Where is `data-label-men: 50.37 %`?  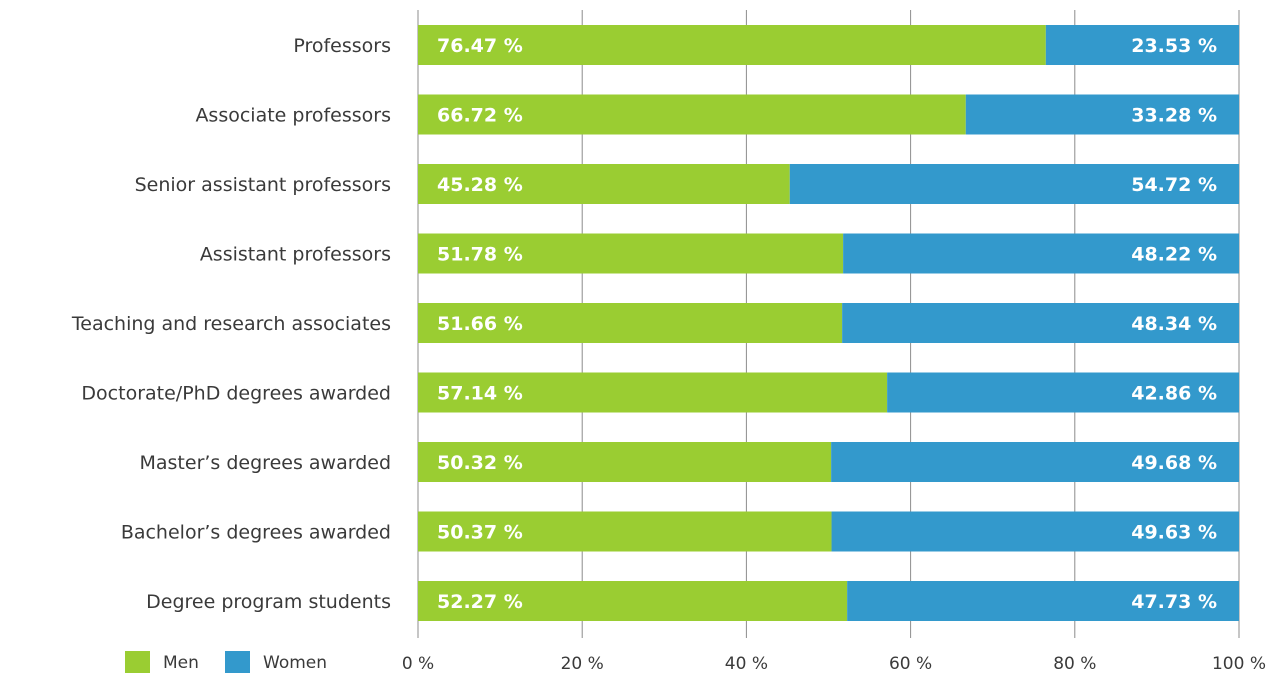 data-label-men: 50.37 % is located at coordinates (480, 533).